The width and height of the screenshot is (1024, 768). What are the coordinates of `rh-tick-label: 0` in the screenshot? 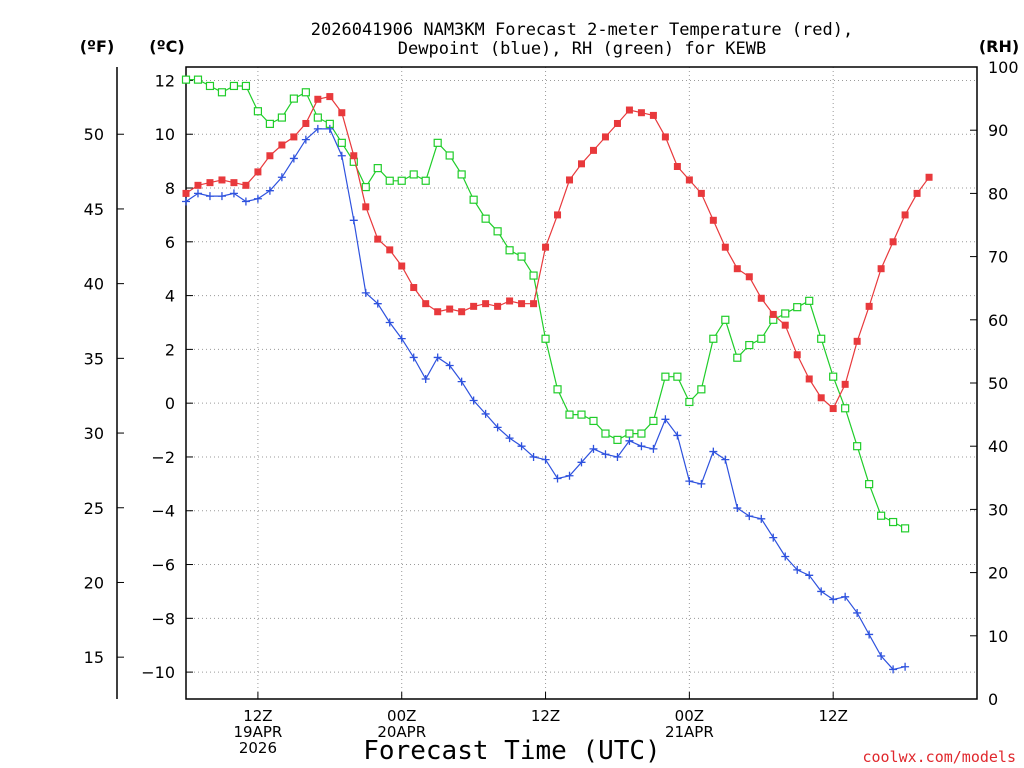 It's located at (993, 699).